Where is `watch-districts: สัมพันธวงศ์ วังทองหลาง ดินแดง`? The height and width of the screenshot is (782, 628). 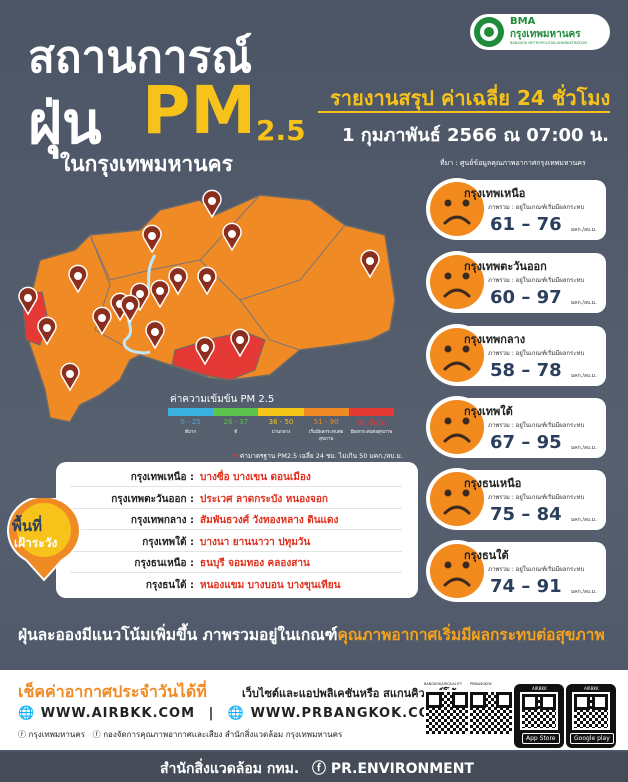
watch-districts: สัมพันธวงศ์ วังทองหลาง ดินแดง is located at coordinates (269, 520).